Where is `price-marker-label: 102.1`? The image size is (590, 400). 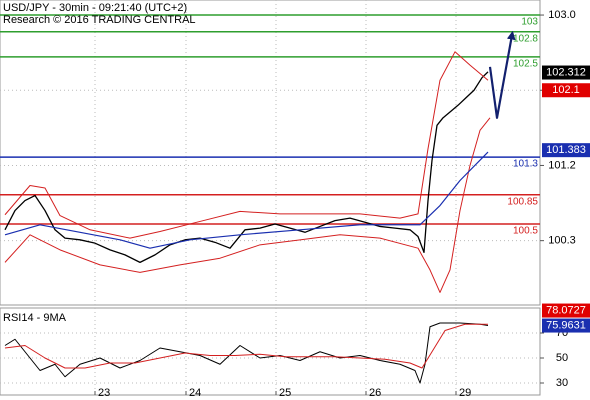 price-marker-label: 102.1 is located at coordinates (566, 90).